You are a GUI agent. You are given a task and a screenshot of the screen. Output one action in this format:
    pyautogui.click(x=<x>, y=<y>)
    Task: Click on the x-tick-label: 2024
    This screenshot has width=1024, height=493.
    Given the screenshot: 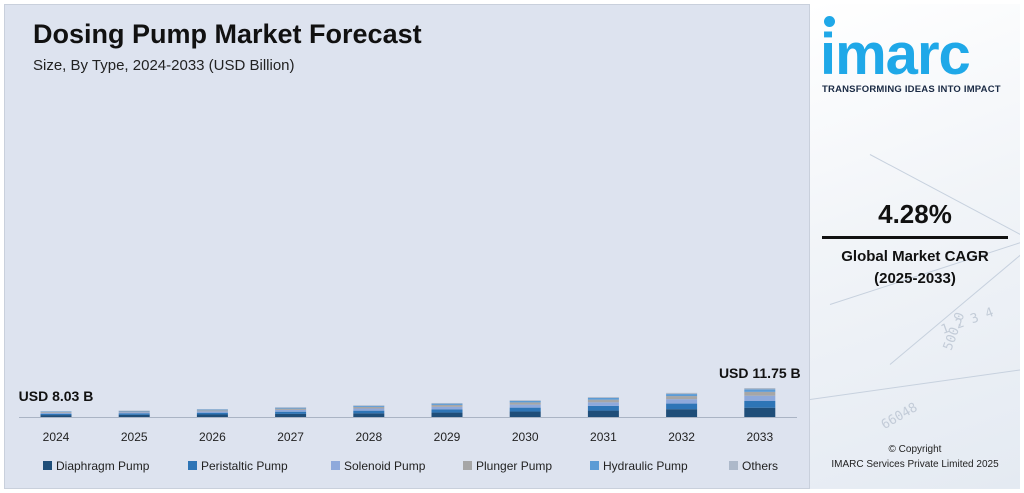 What is the action you would take?
    pyautogui.click(x=56, y=437)
    